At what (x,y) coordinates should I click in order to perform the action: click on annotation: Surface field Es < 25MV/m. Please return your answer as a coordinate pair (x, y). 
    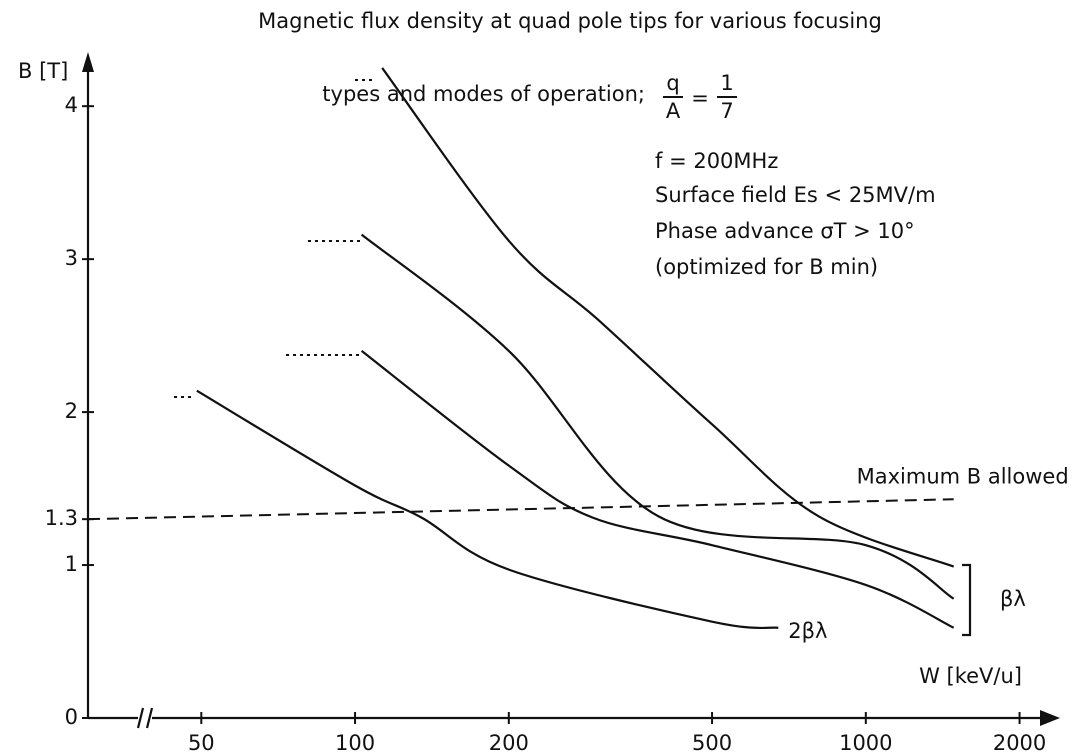
    Looking at the image, I should click on (795, 195).